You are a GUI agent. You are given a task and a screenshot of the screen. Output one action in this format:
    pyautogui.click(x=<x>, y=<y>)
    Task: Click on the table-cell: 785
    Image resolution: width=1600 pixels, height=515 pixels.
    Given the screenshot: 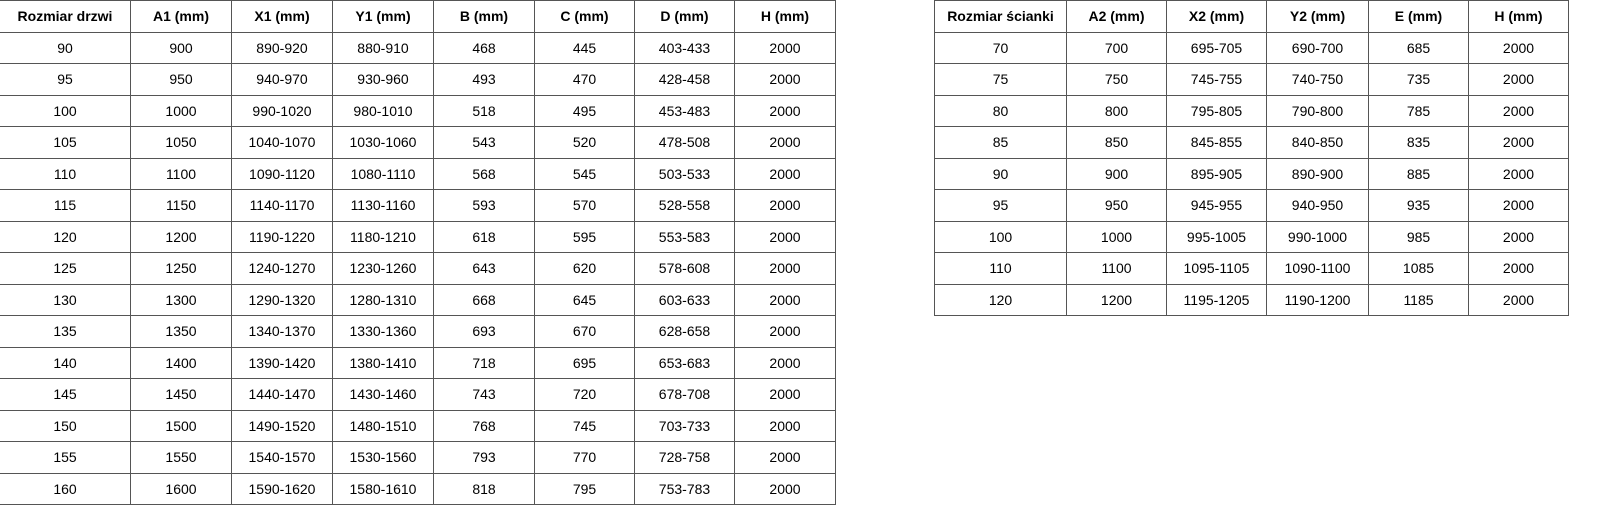 What is the action you would take?
    pyautogui.click(x=1418, y=110)
    